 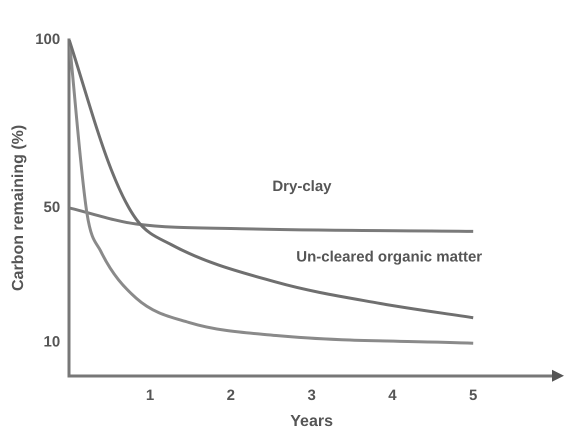 What do you see at coordinates (473, 395) in the screenshot?
I see `x-tick-label: 5` at bounding box center [473, 395].